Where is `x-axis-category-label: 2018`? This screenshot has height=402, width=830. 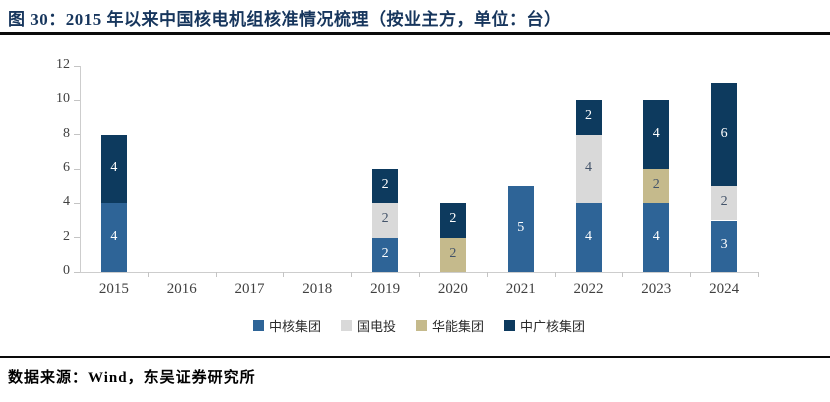
x-axis-category-label: 2018 is located at coordinates (317, 289).